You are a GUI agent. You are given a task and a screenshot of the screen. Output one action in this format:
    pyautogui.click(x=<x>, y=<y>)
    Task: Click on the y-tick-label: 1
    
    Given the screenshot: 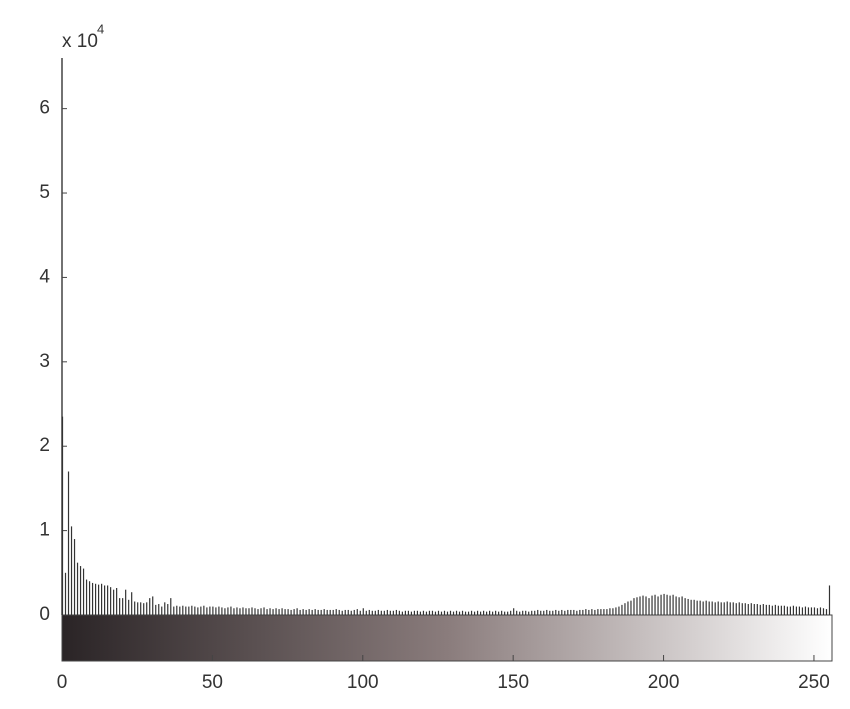 What is the action you would take?
    pyautogui.click(x=44, y=530)
    